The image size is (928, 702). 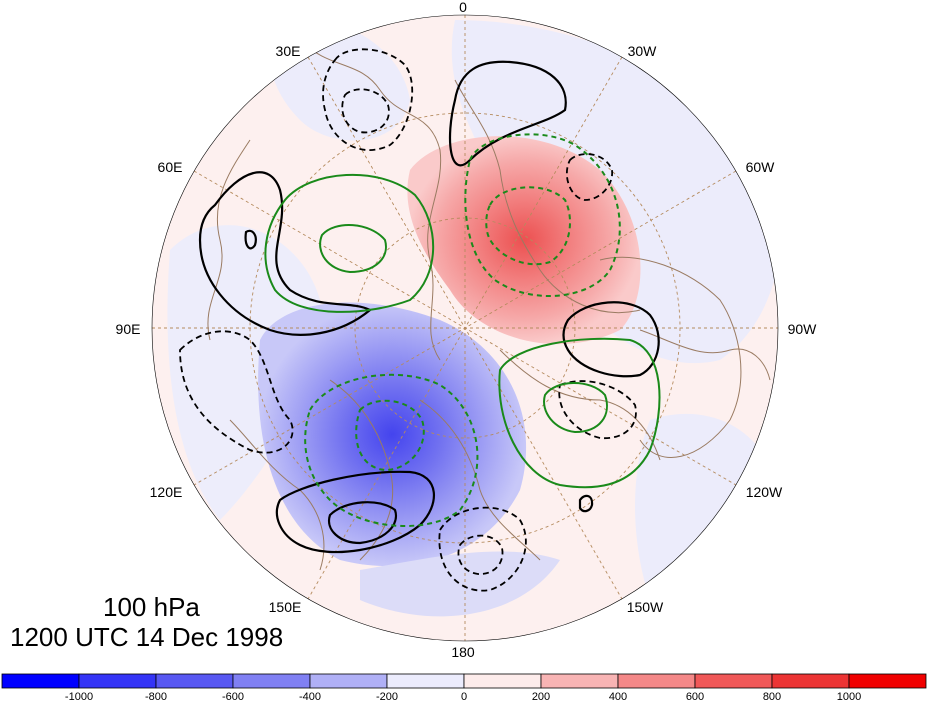 What do you see at coordinates (695, 696) in the screenshot?
I see `colorbar-tick-label: 600` at bounding box center [695, 696].